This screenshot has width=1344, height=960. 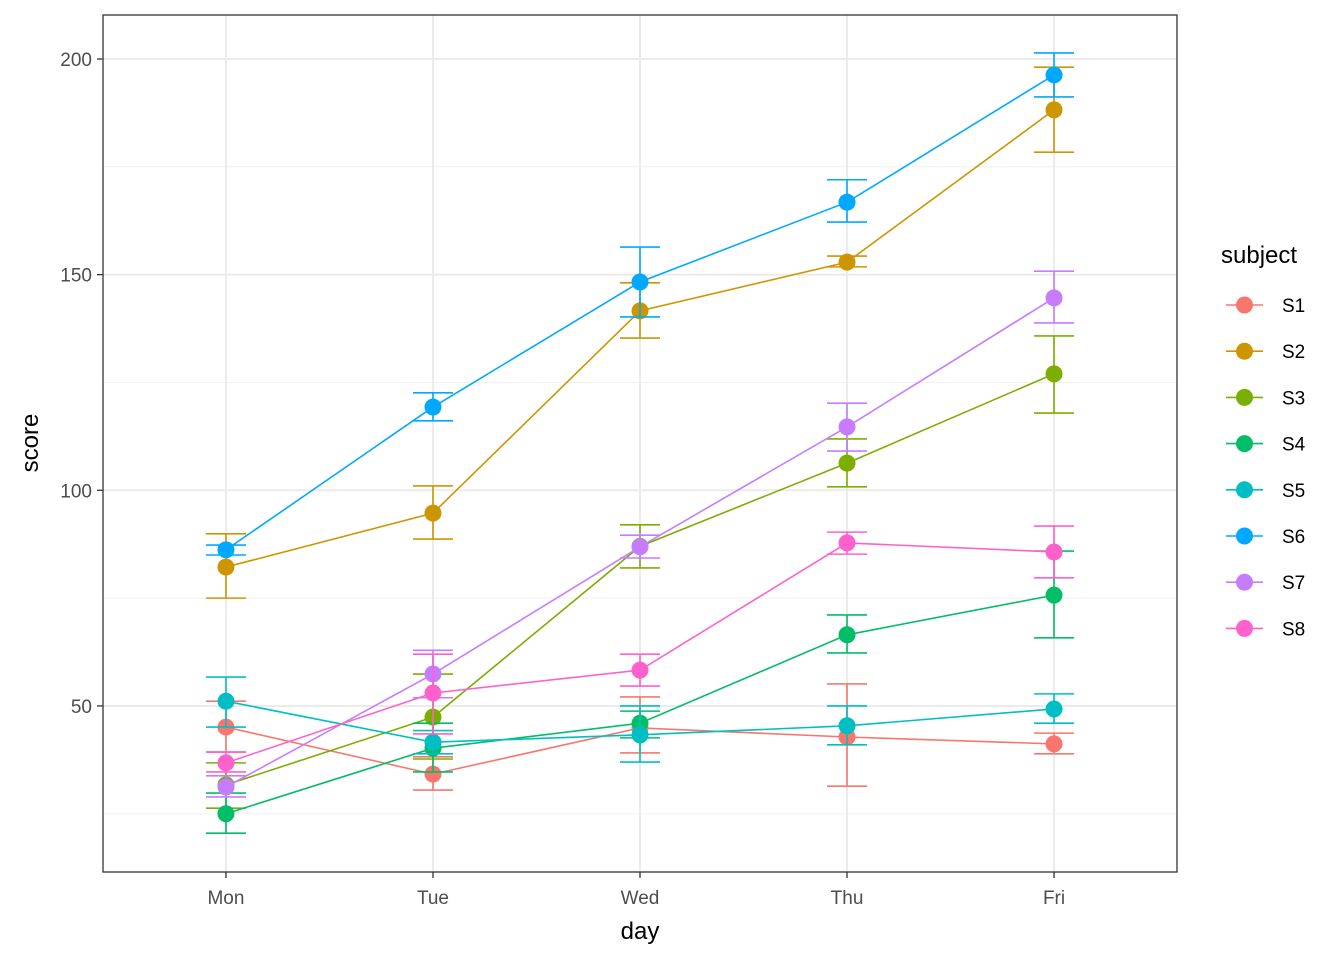 What do you see at coordinates (1293, 306) in the screenshot?
I see `legend-label: S1` at bounding box center [1293, 306].